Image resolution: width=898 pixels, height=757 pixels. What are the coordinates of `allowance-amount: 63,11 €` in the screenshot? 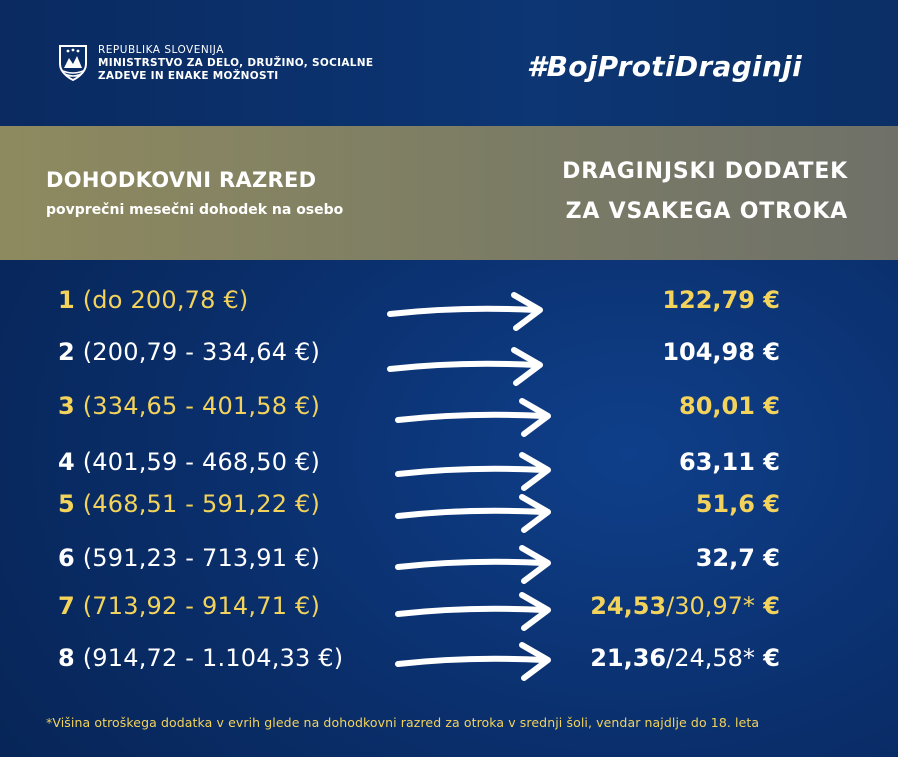 It's located at (729, 462).